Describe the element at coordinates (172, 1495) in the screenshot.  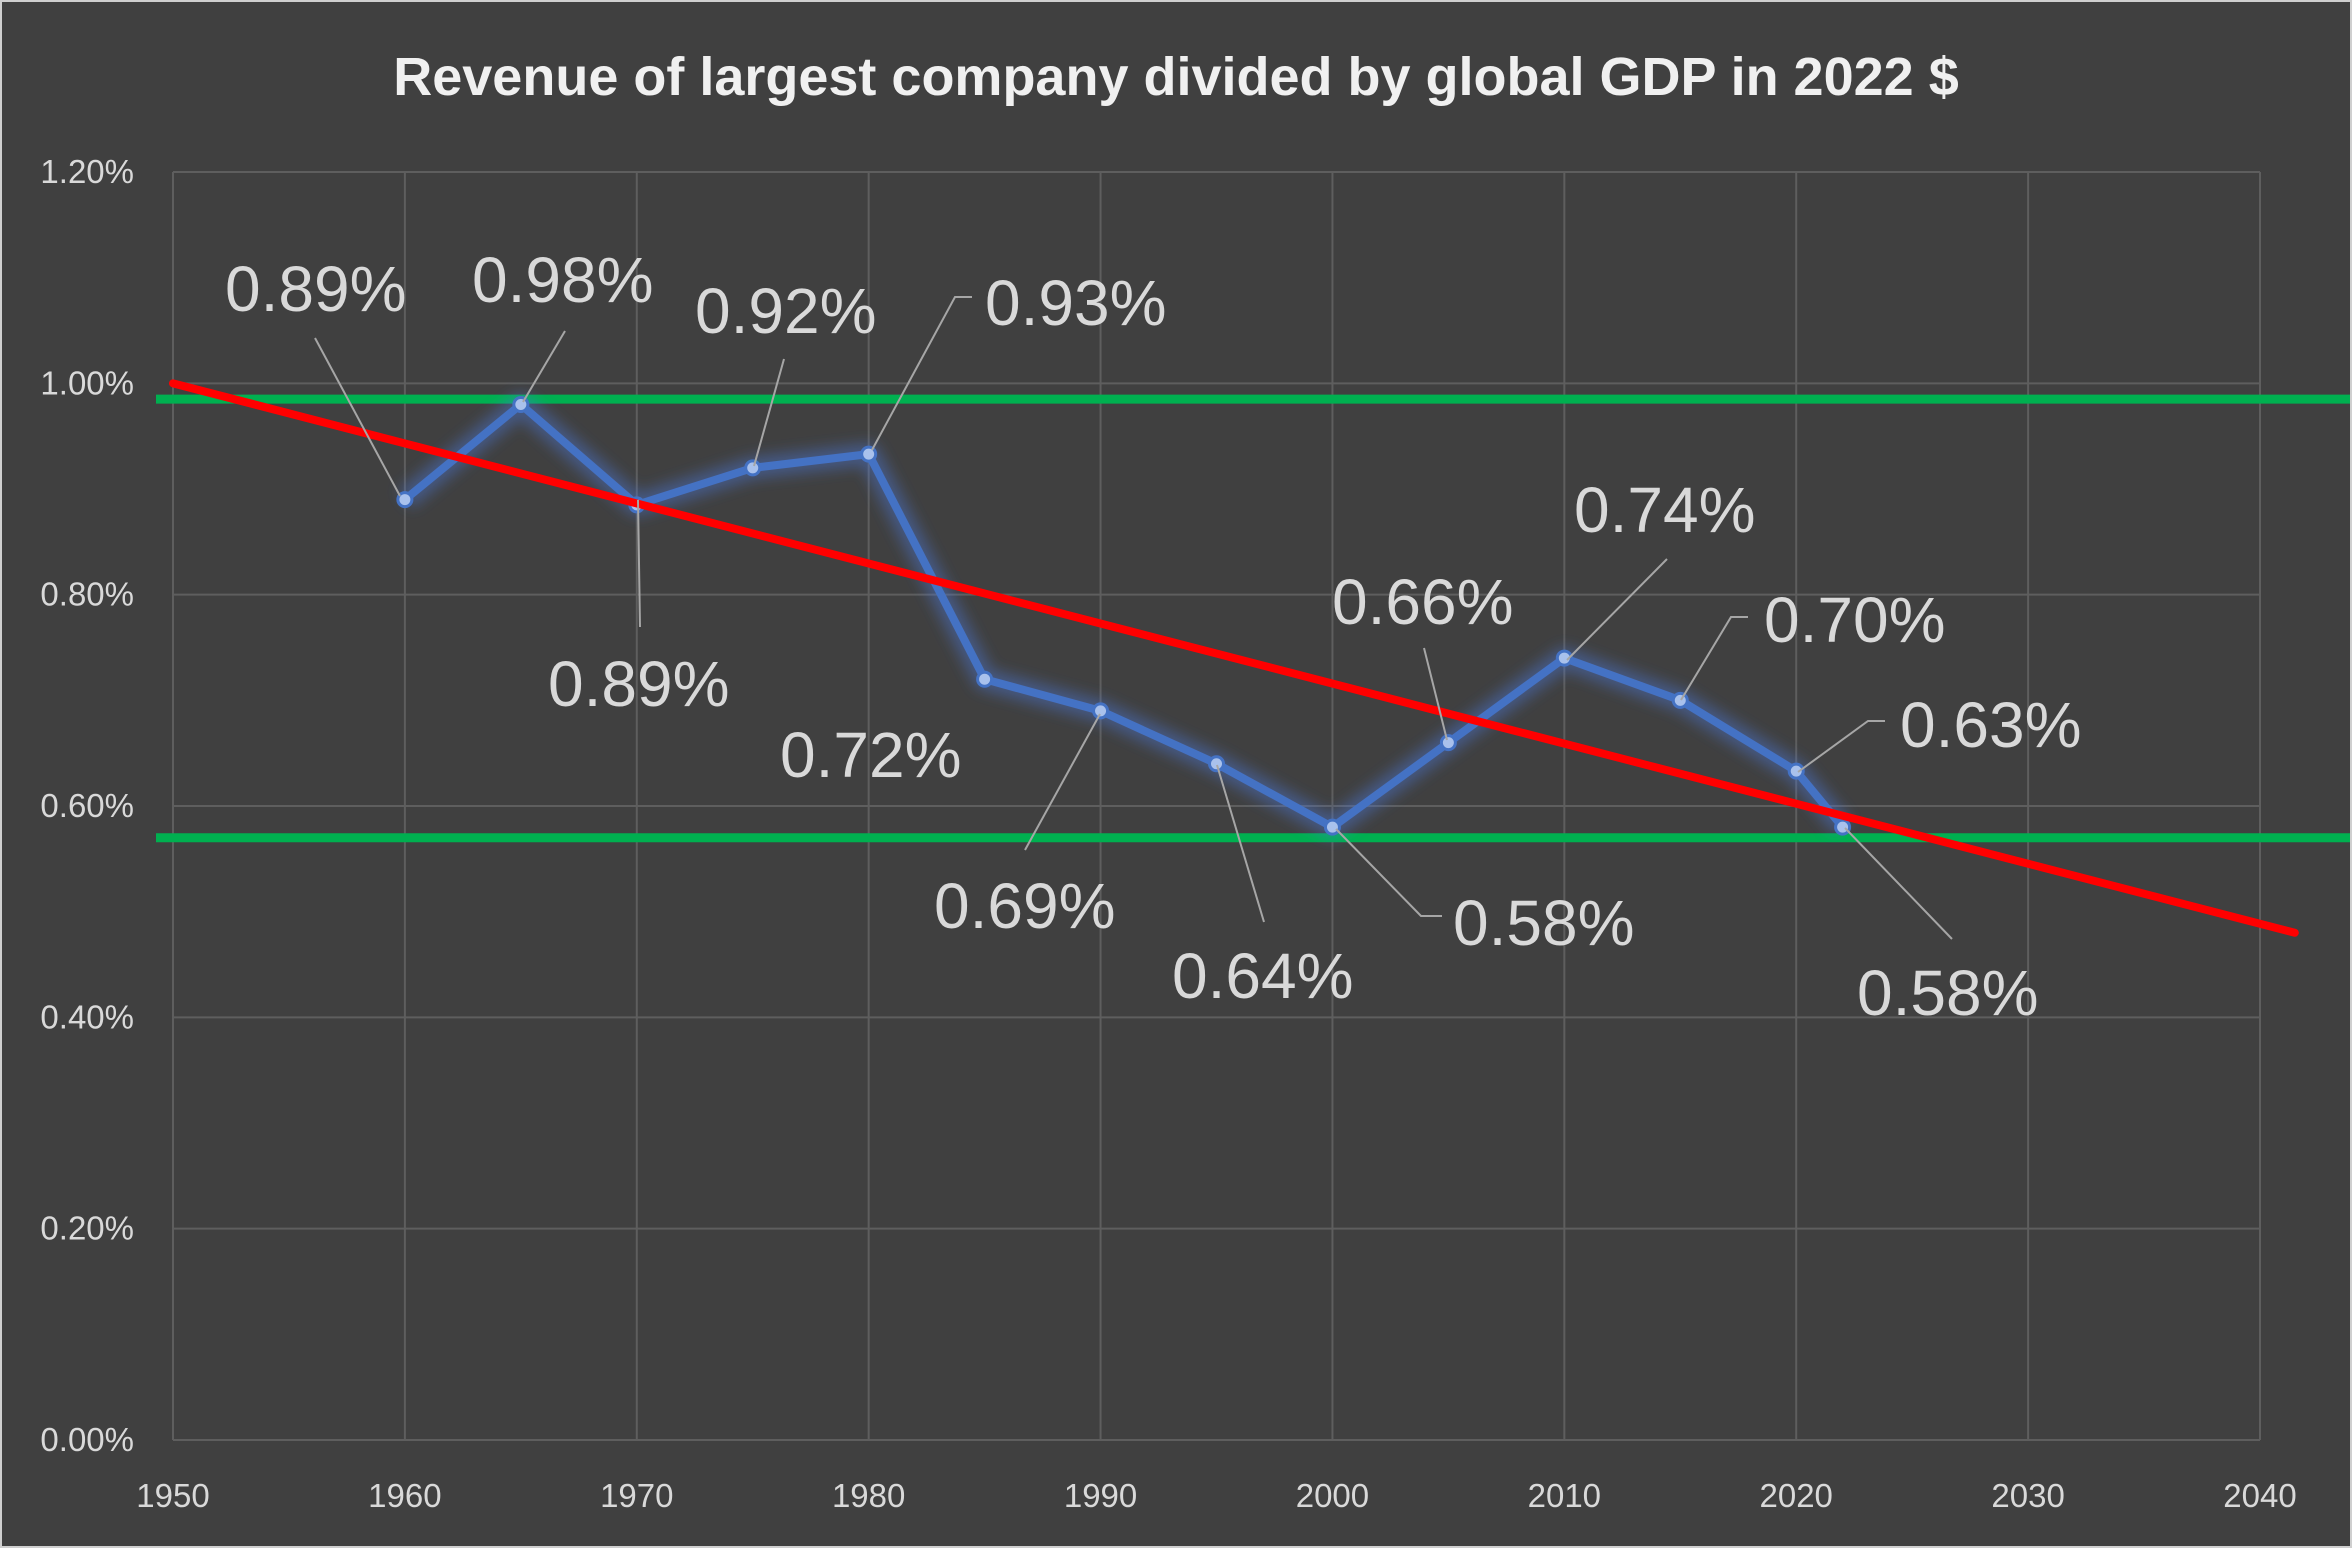
I see `x-tick-label: 1950` at that location.